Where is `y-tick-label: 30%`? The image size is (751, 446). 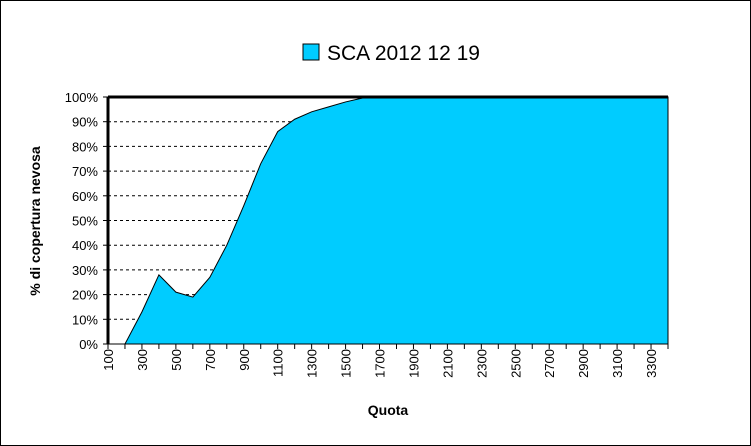
y-tick-label: 30% is located at coordinates (85, 270).